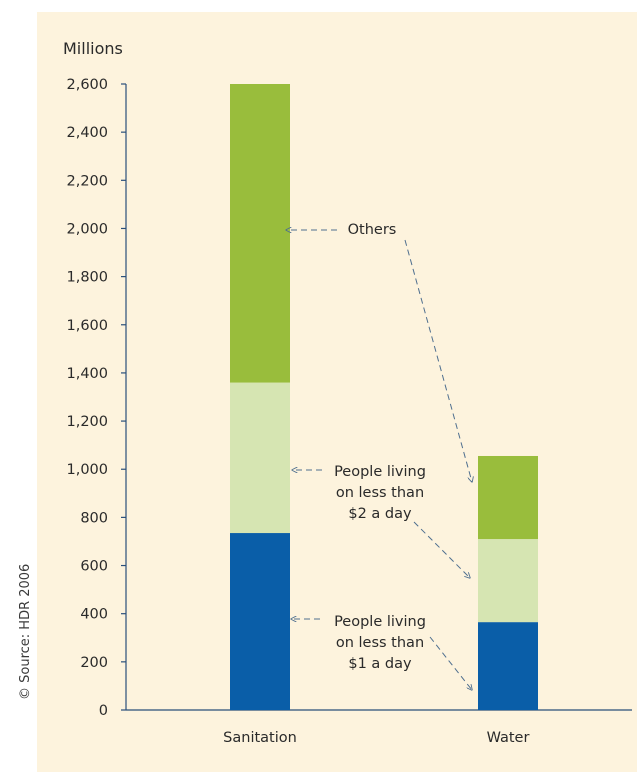 This screenshot has height=772, width=637. I want to click on y-tick-label: 800, so click(94, 518).